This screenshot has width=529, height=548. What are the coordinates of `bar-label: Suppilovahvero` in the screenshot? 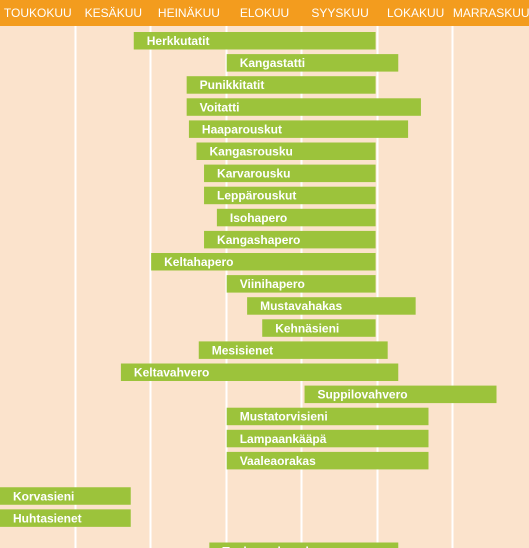 It's located at (363, 395).